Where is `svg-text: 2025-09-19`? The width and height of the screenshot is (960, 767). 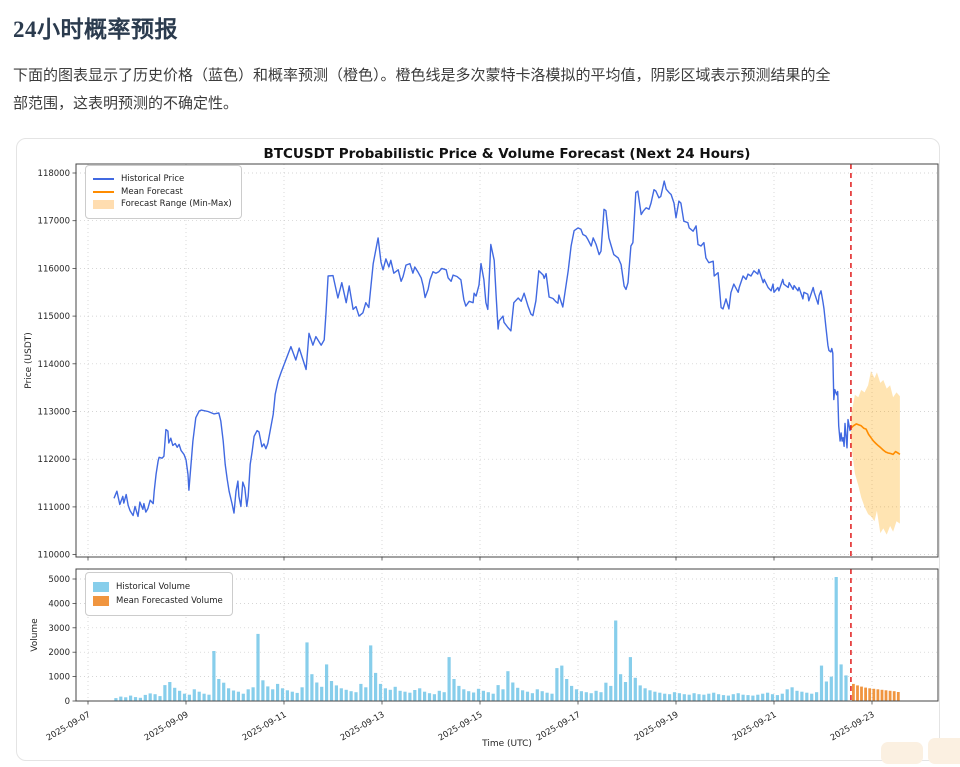
svg-text: 2025-09-19 is located at coordinates (657, 726).